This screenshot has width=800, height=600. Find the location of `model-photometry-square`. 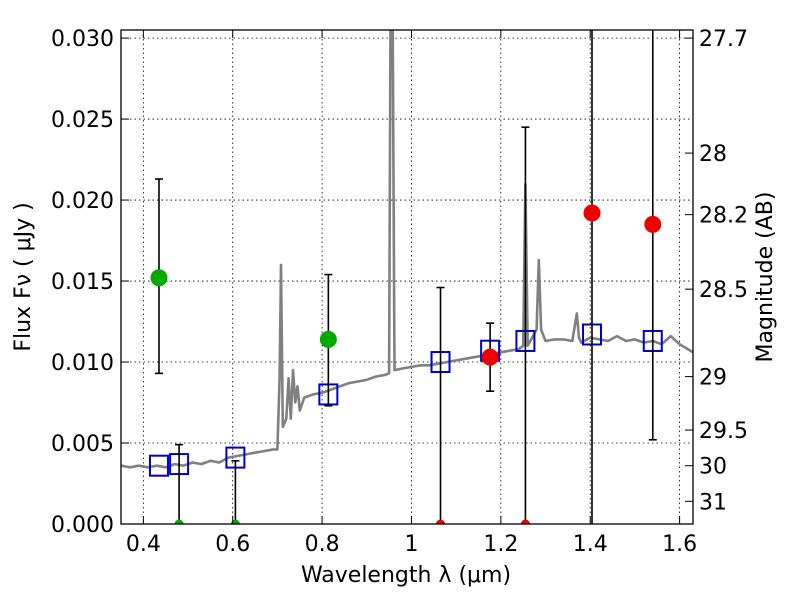

model-photometry-square is located at coordinates (158, 465).